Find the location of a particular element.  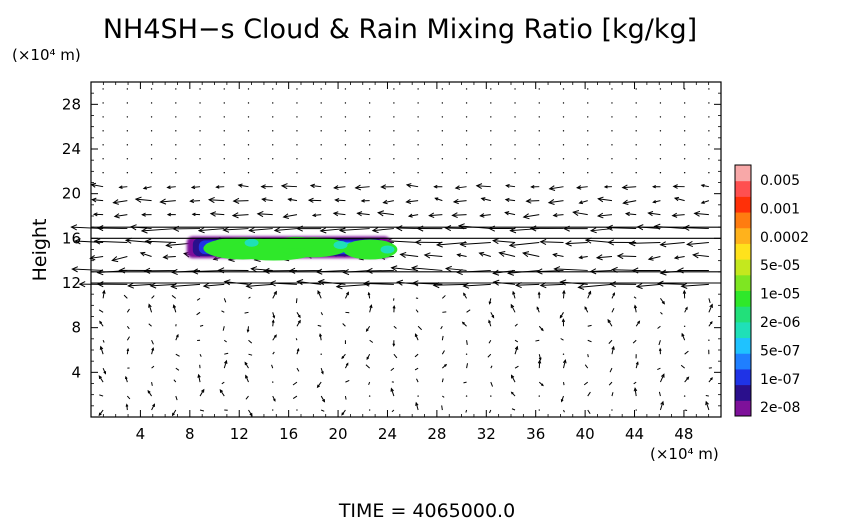

cloud-contour is located at coordinates (292, 248).